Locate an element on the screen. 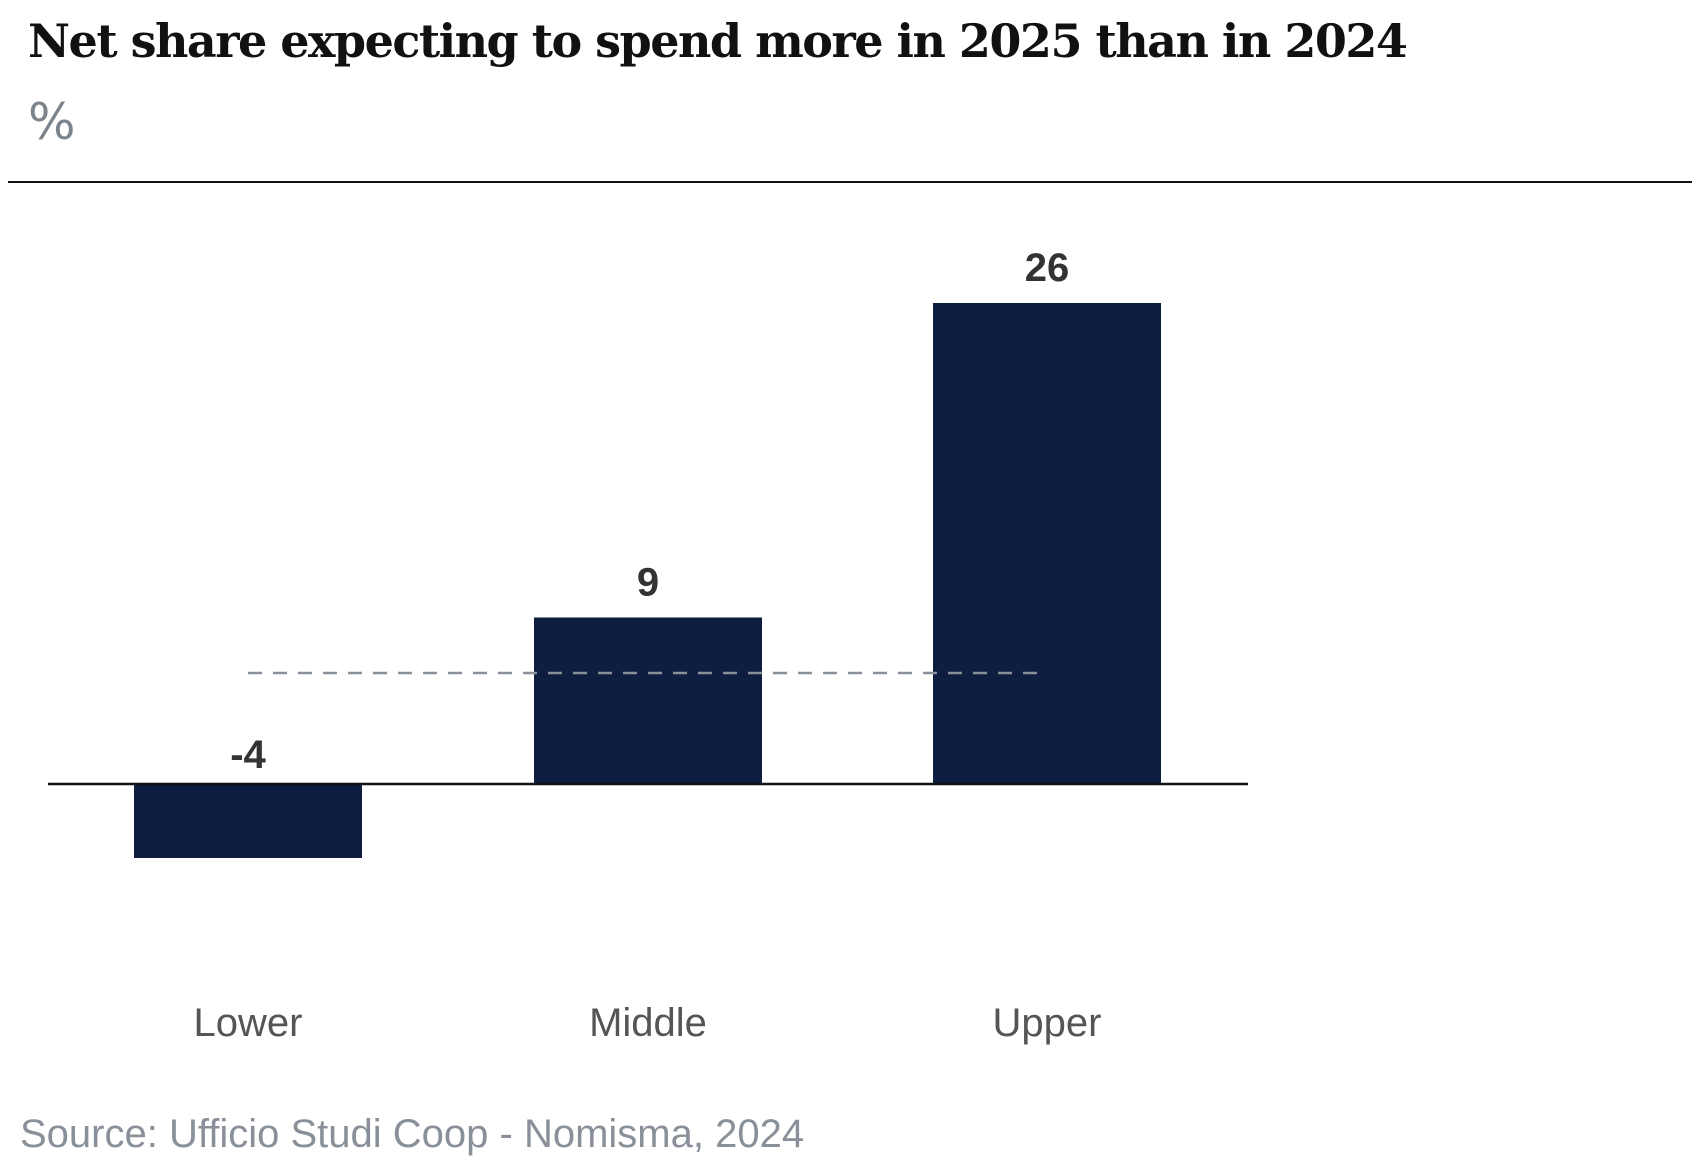 This screenshot has height=1167, width=1696. data-label-upper: 26 is located at coordinates (1047, 268).